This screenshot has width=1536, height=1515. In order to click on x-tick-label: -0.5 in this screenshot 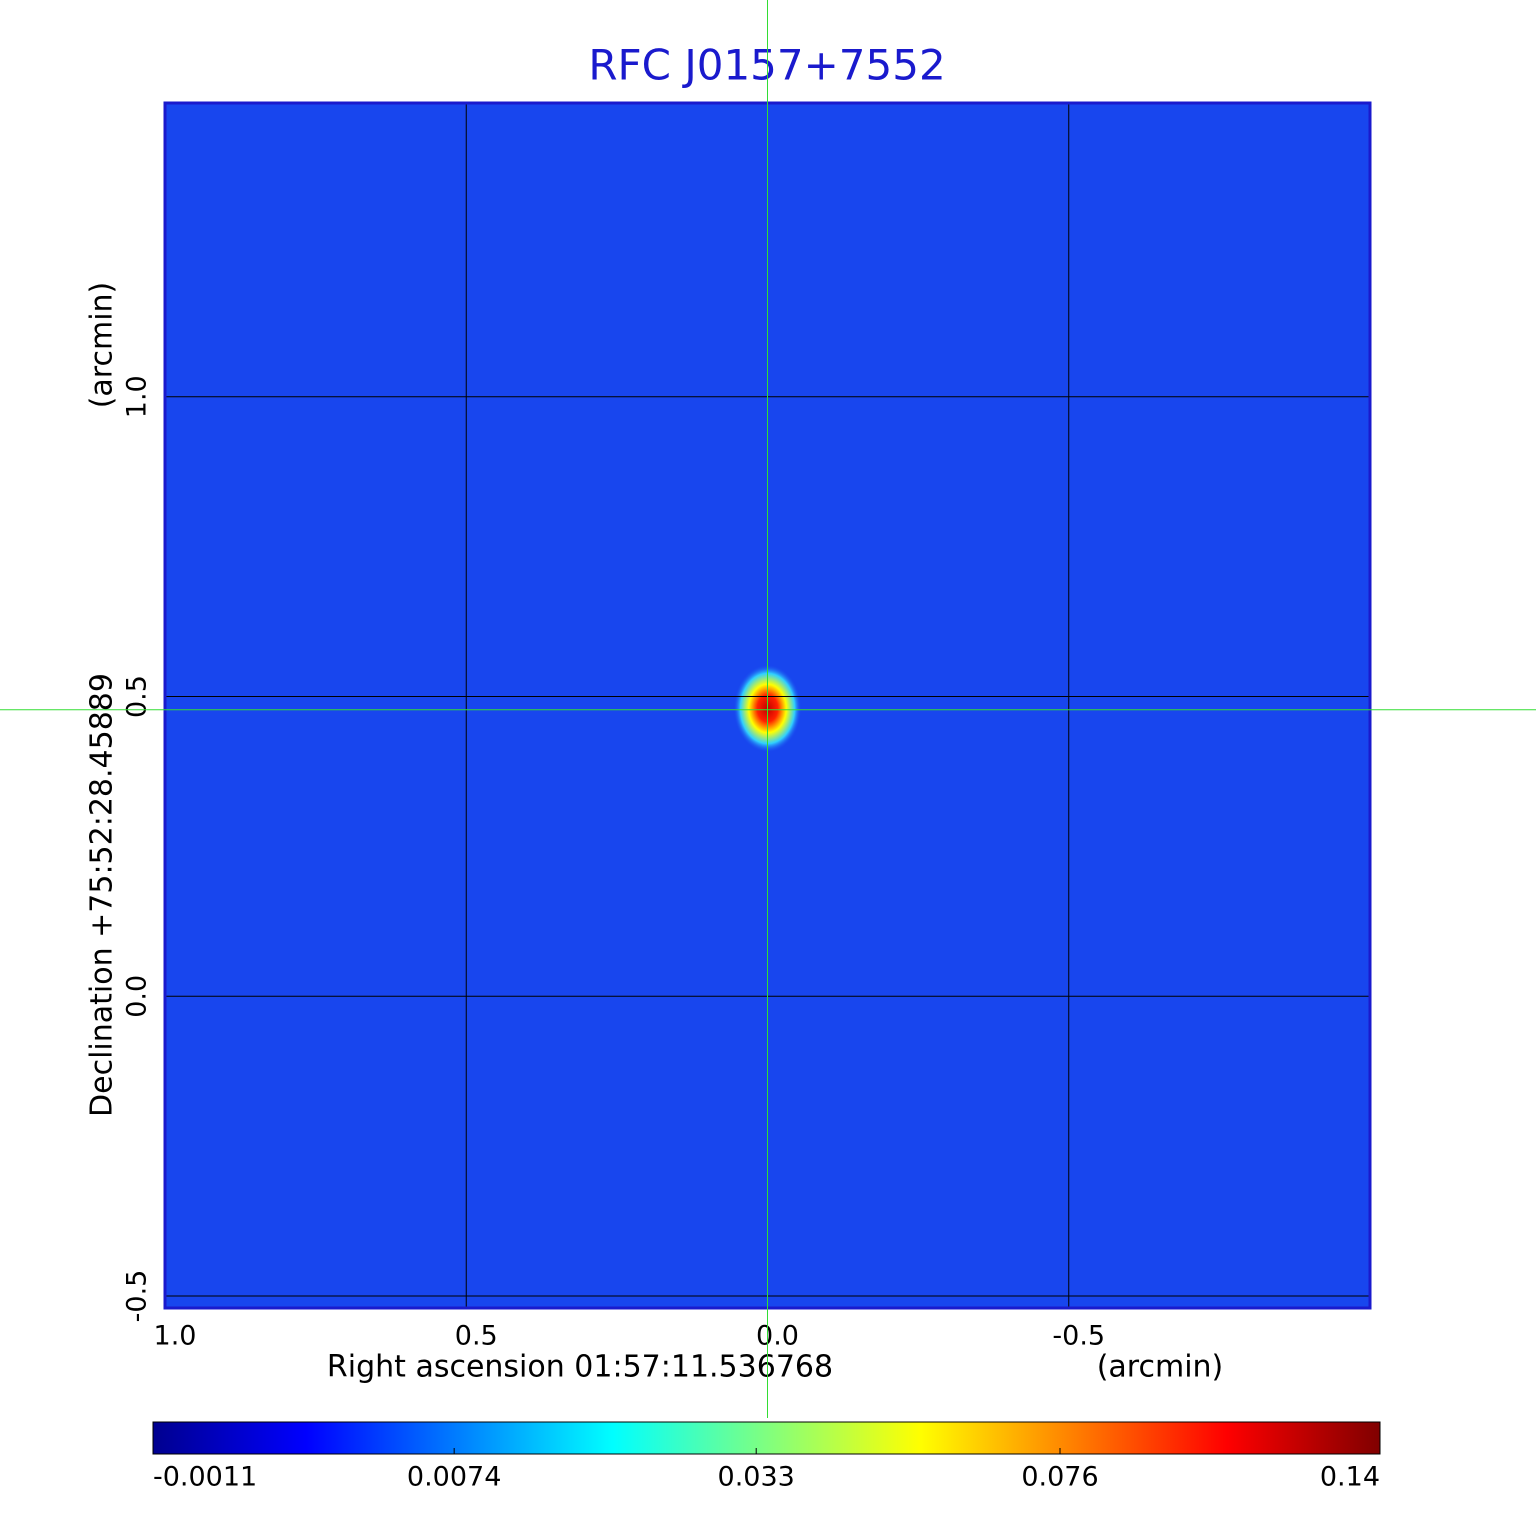, I will do `click(1078, 1336)`.